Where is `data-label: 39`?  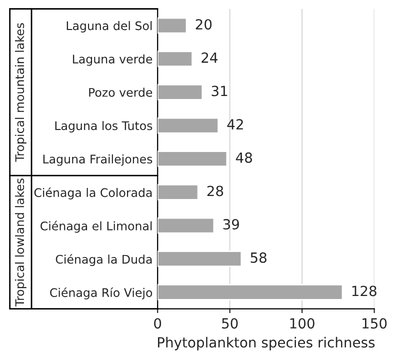 data-label: 39 is located at coordinates (231, 224).